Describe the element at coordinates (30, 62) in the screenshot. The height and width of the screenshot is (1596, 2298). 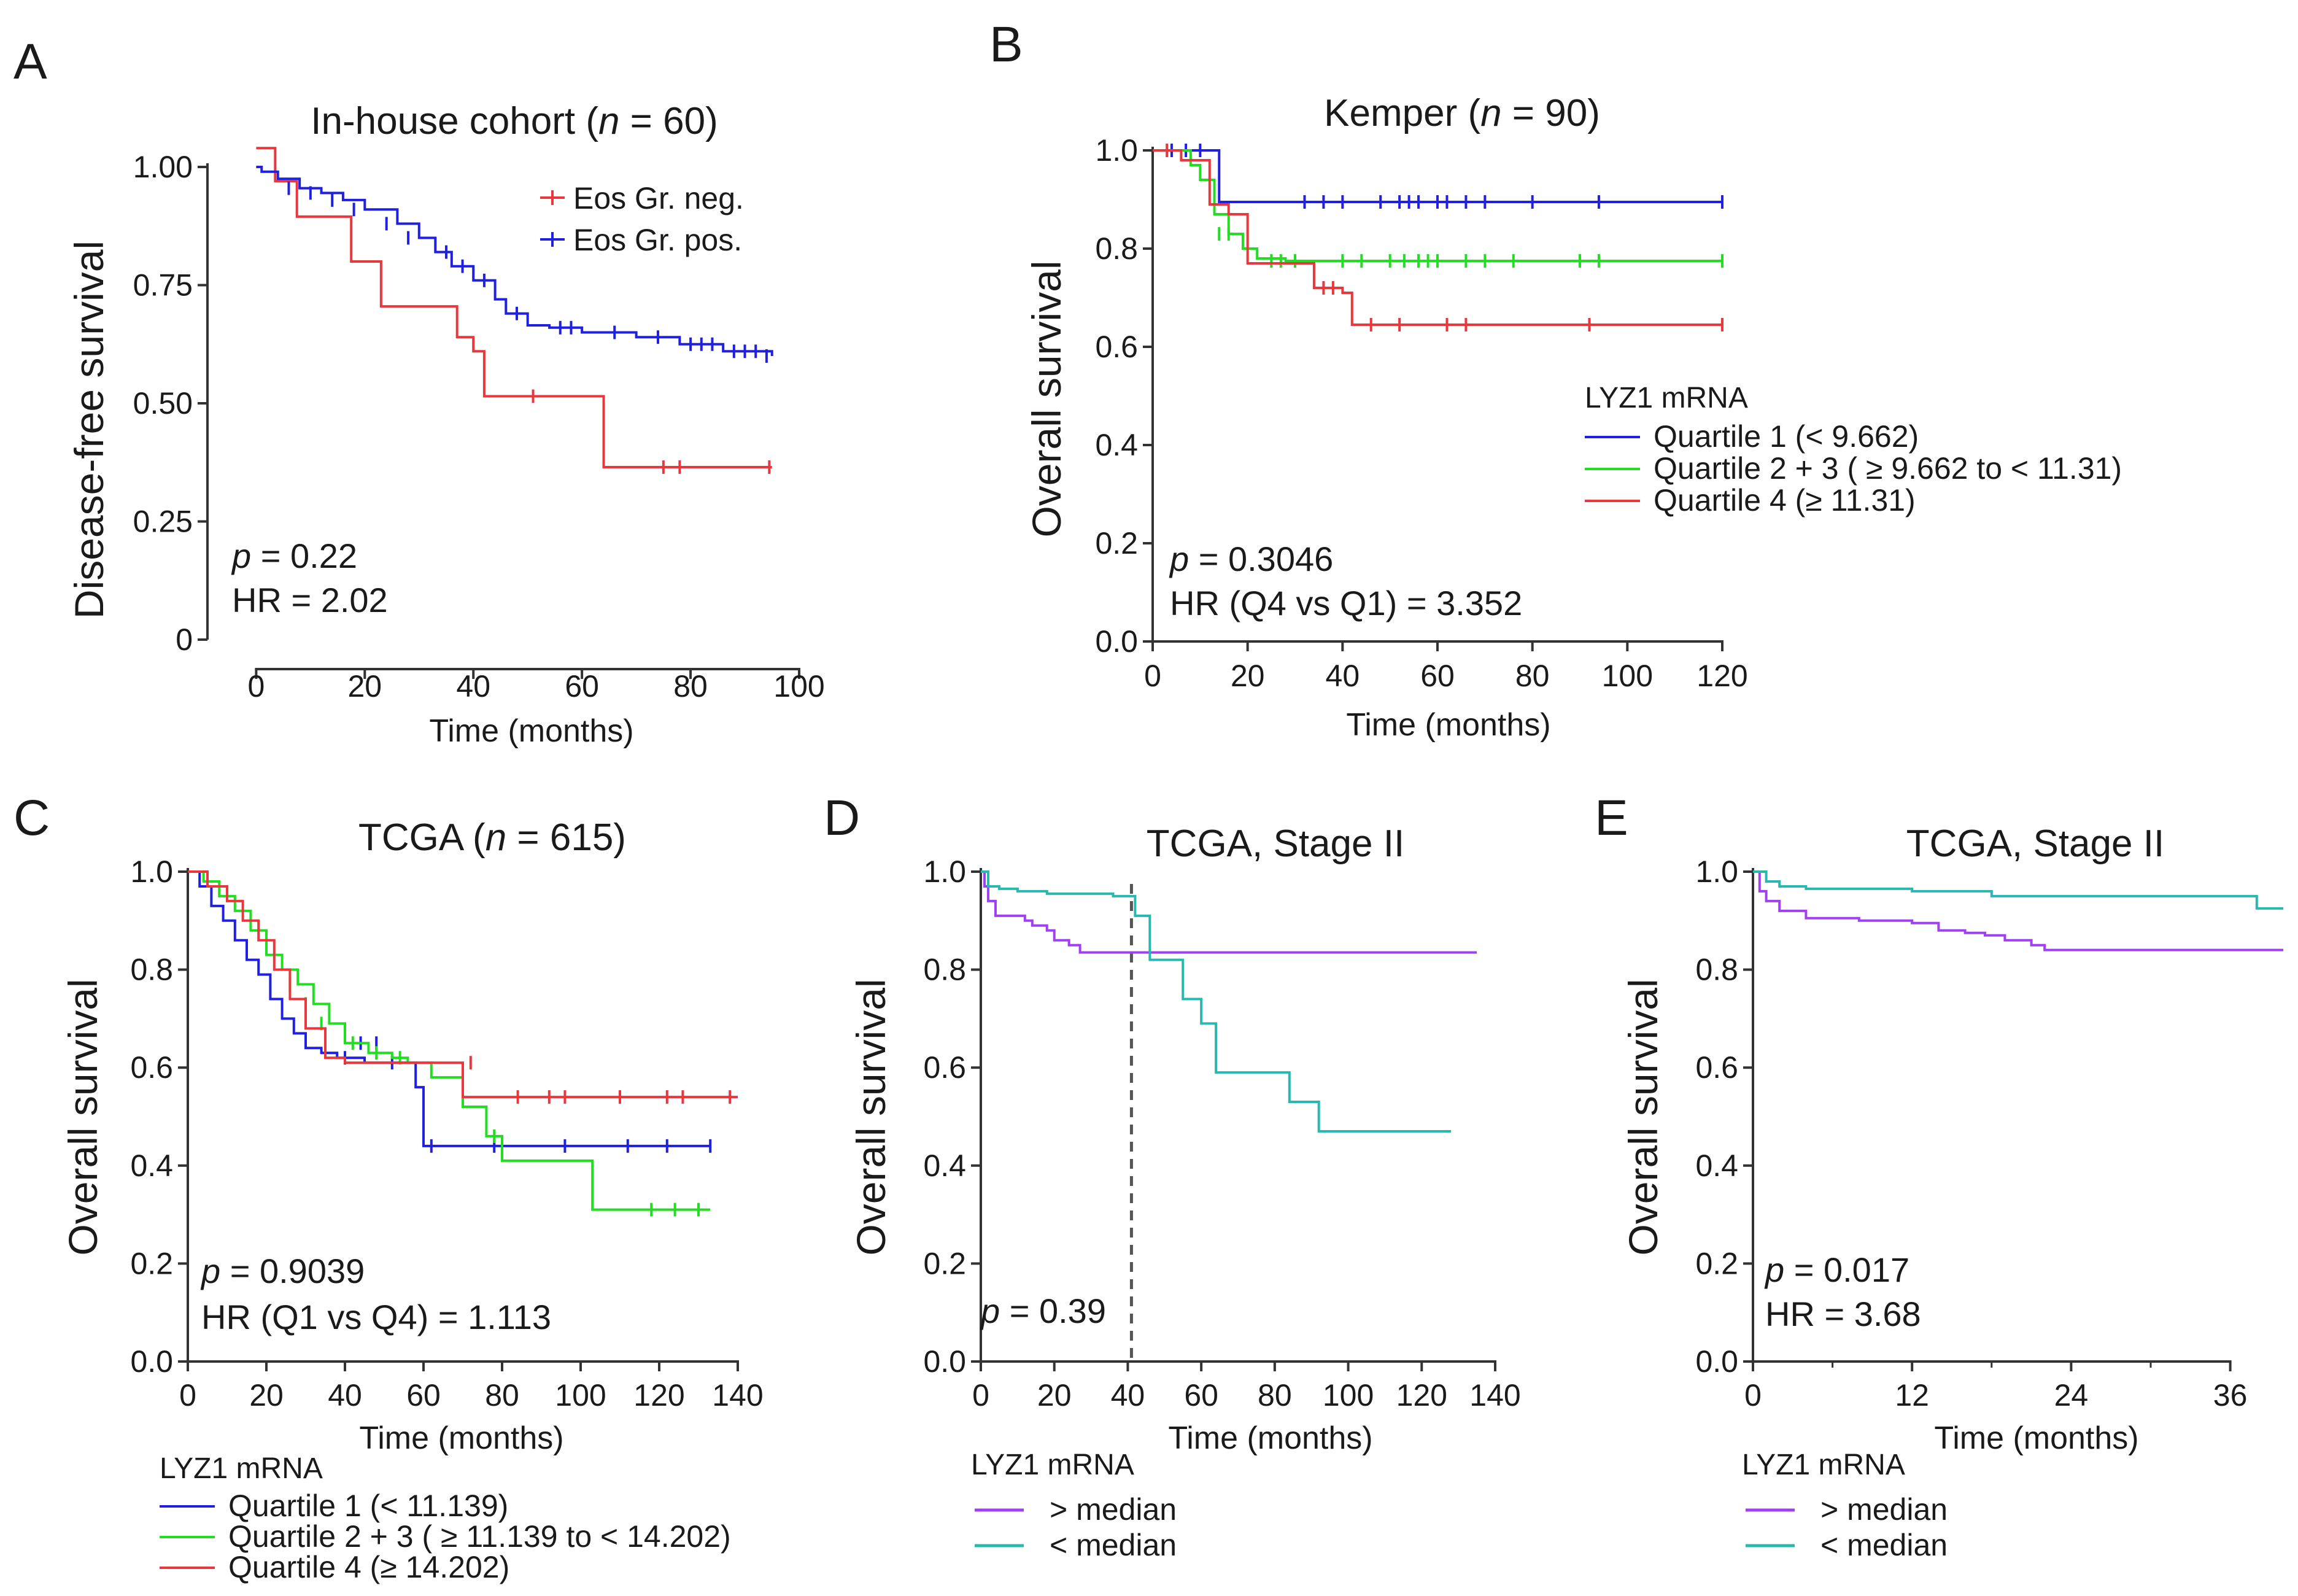
I see `panel-label: A` at that location.